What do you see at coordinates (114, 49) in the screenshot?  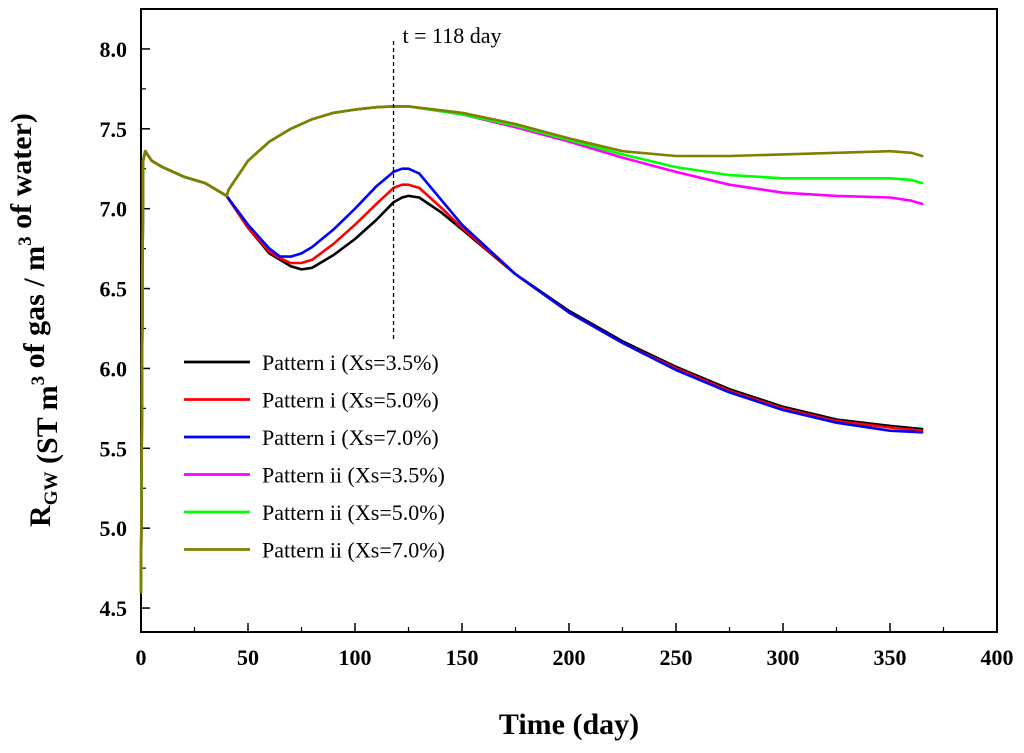 I see `y-tick-label: 8.0` at bounding box center [114, 49].